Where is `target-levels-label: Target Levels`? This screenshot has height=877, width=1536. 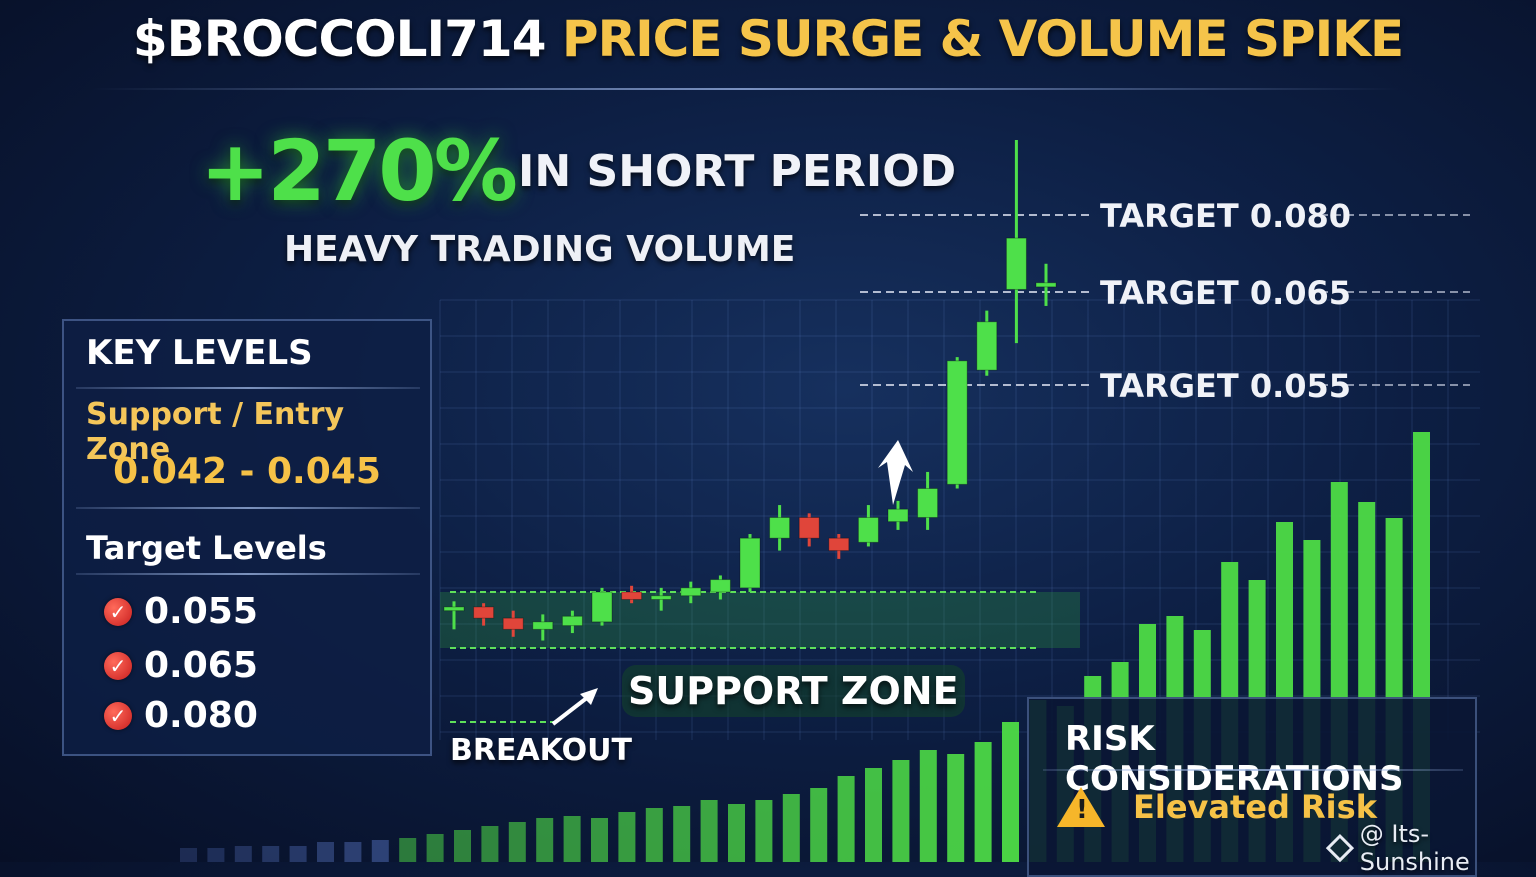
target-levels-label: Target Levels is located at coordinates (206, 548).